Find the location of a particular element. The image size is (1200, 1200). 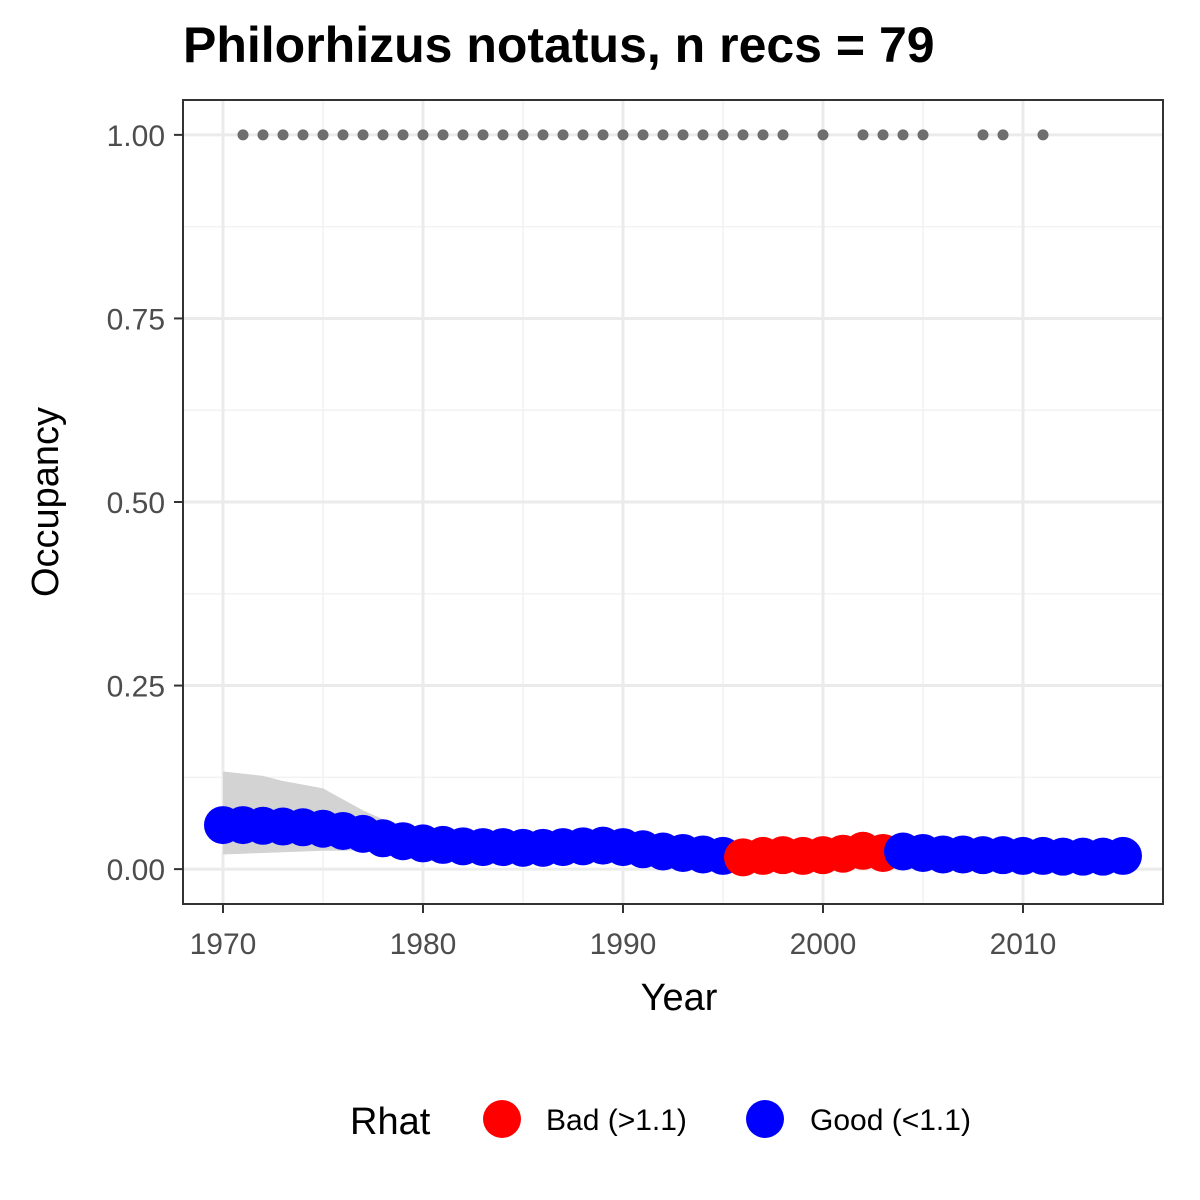

y-tick-label: 0.75 is located at coordinates (136, 319).